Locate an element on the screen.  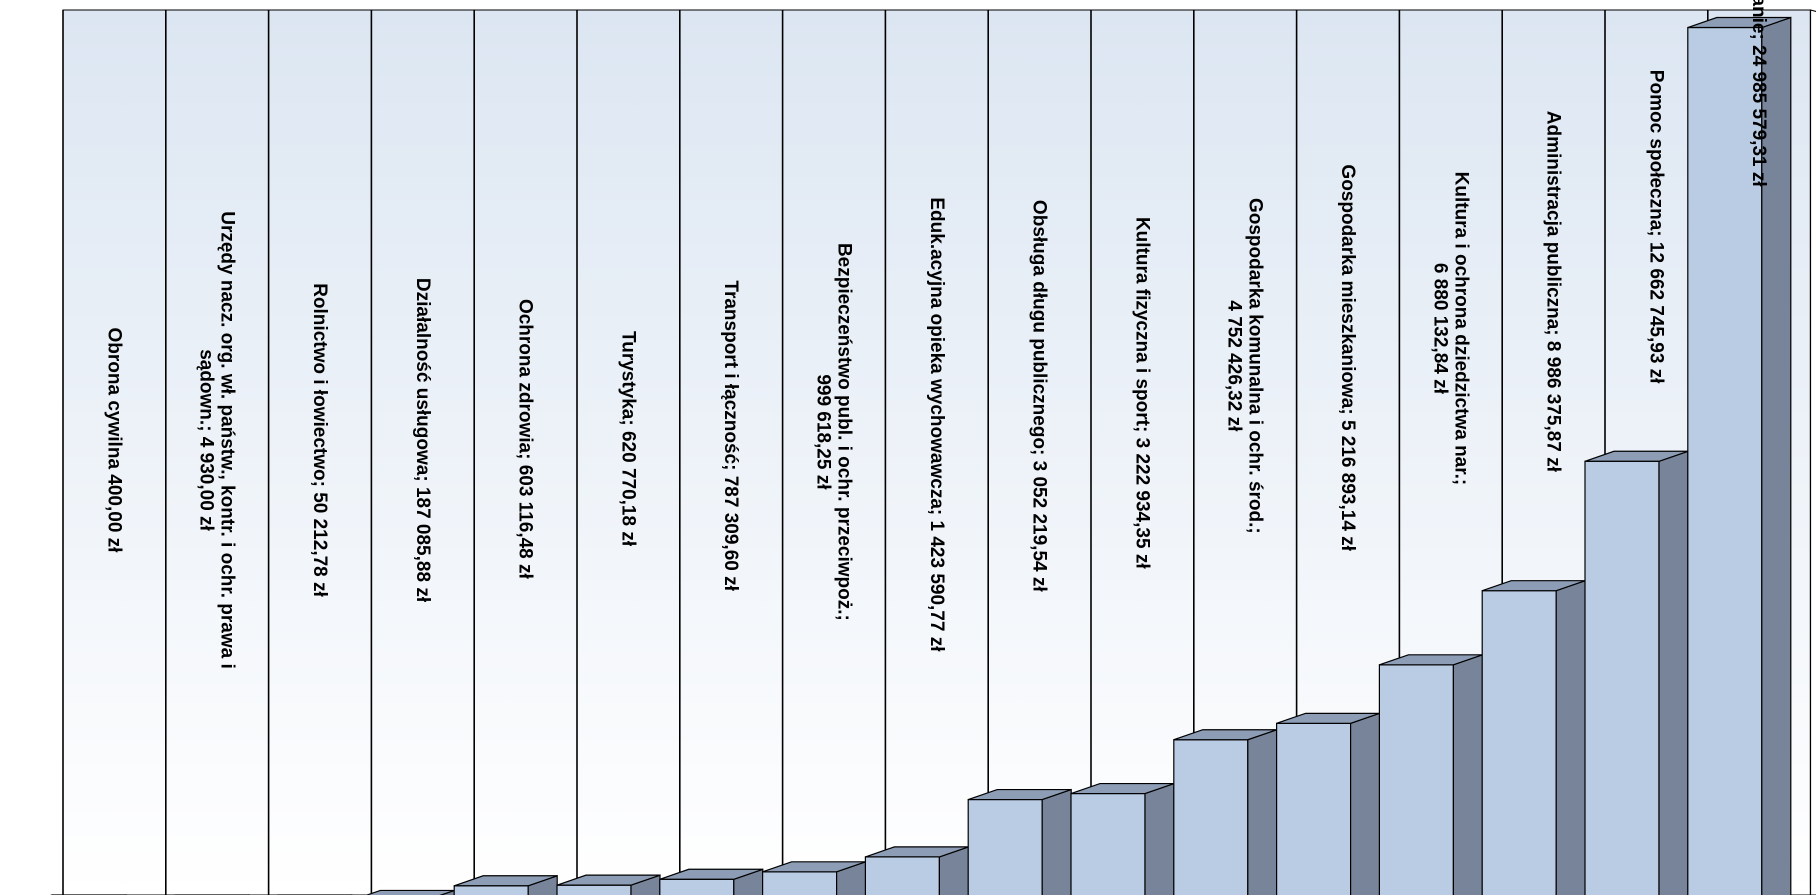
data-label-13: Gospodarka mieszkaniowa; 5 216 893,14 zł is located at coordinates (1347, 357).